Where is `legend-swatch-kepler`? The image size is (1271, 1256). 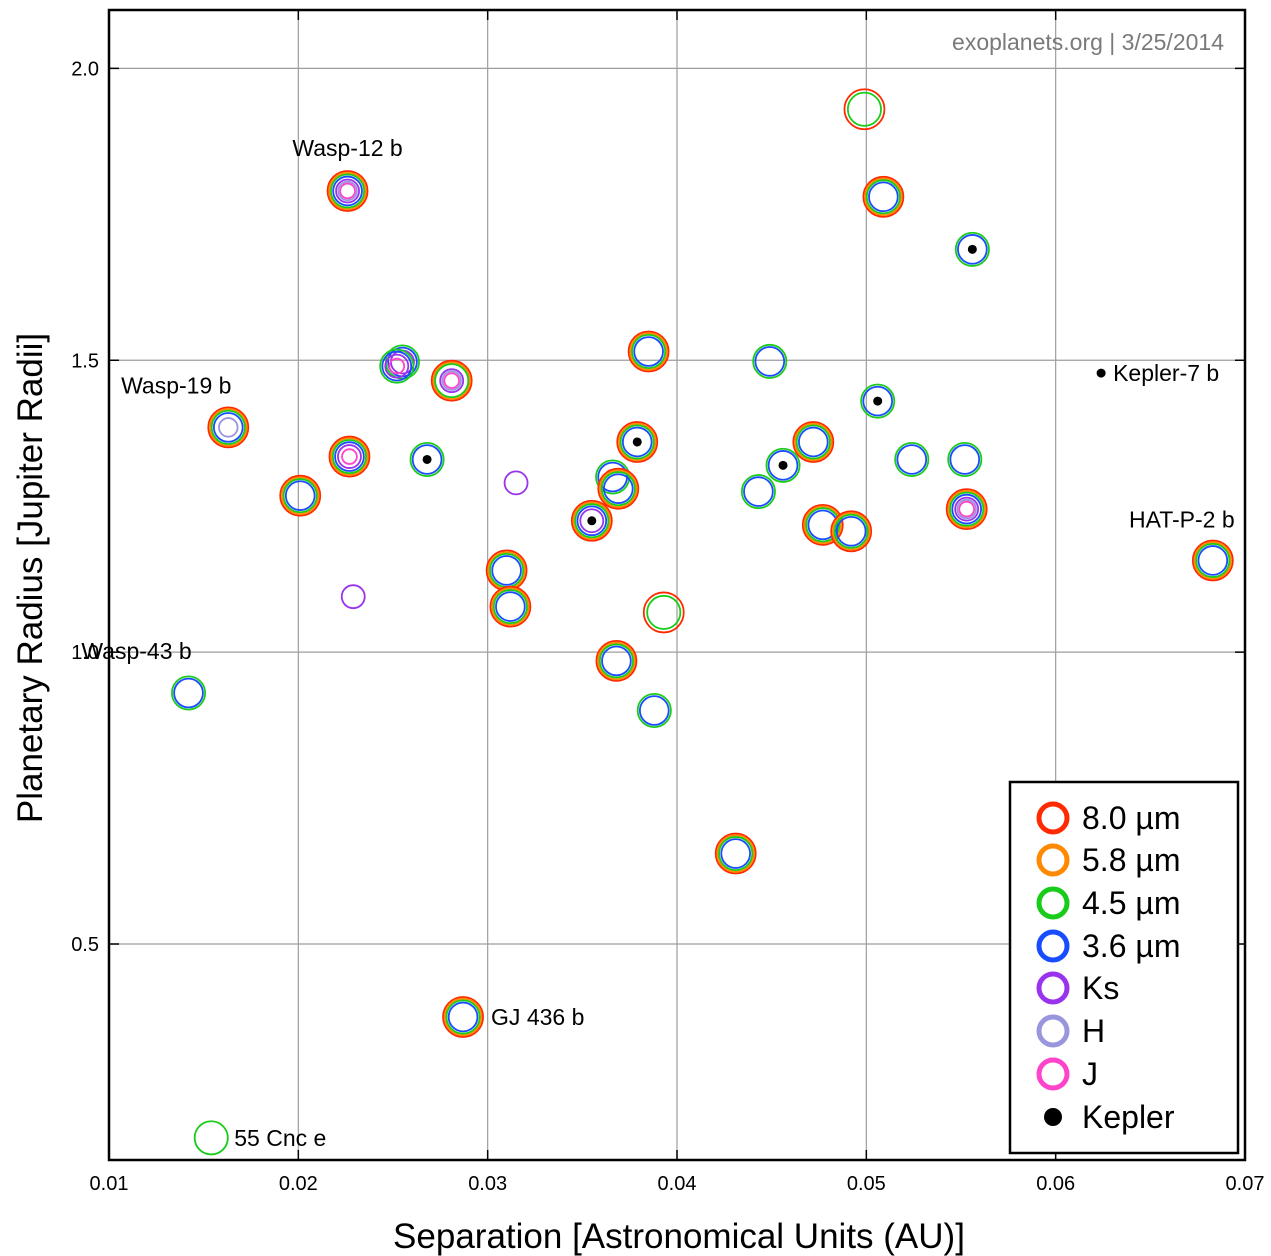 legend-swatch-kepler is located at coordinates (1053, 1117).